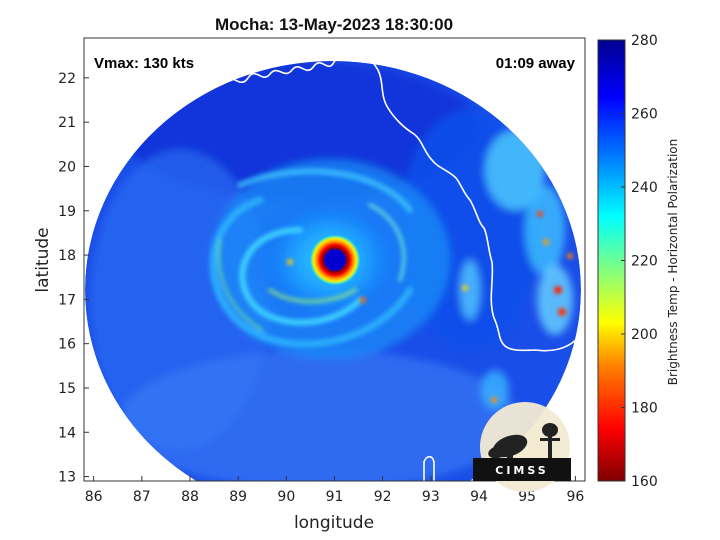 This screenshot has height=540, width=720. Describe the element at coordinates (190, 497) in the screenshot. I see `x-tick-label: 88` at that location.